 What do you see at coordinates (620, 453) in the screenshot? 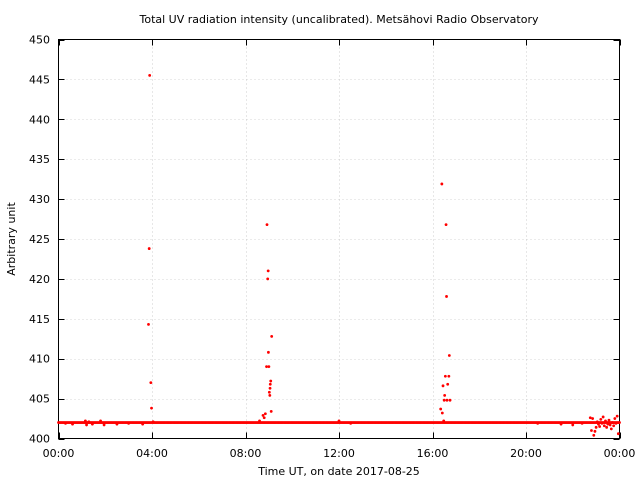
I see `x-tick-label: 00:00` at bounding box center [620, 453].